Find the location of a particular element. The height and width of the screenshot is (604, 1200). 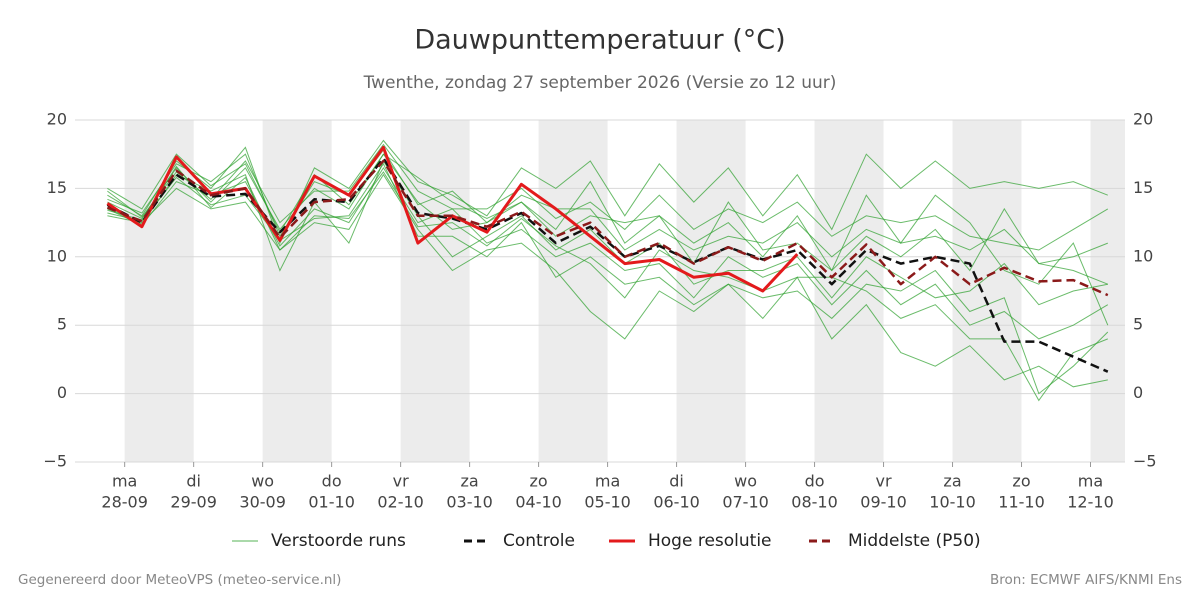

x-tick-sublabel: 30-09 is located at coordinates (262, 502).